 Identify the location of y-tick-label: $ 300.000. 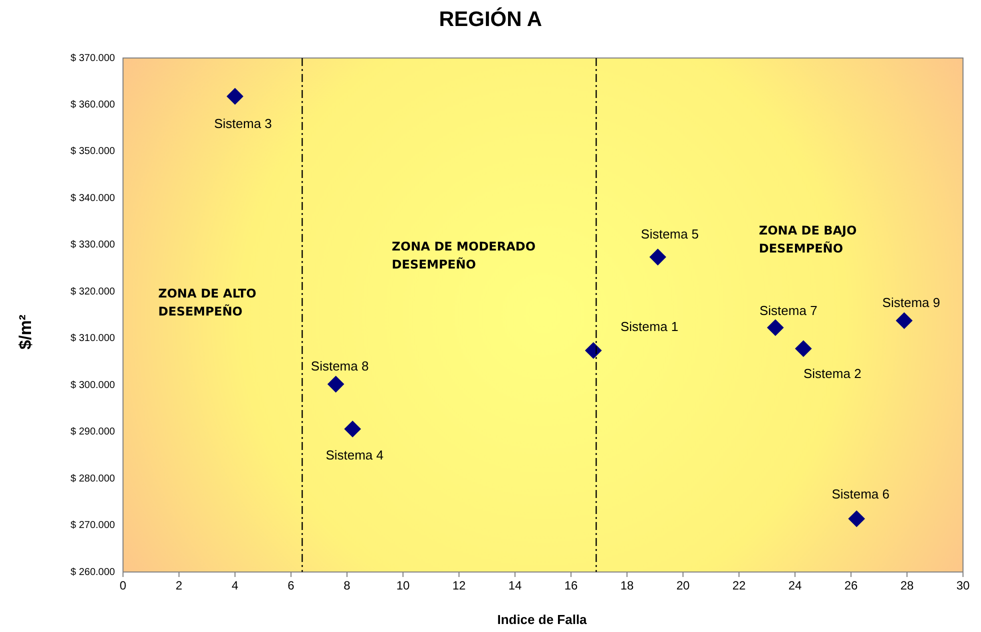
(93, 385).